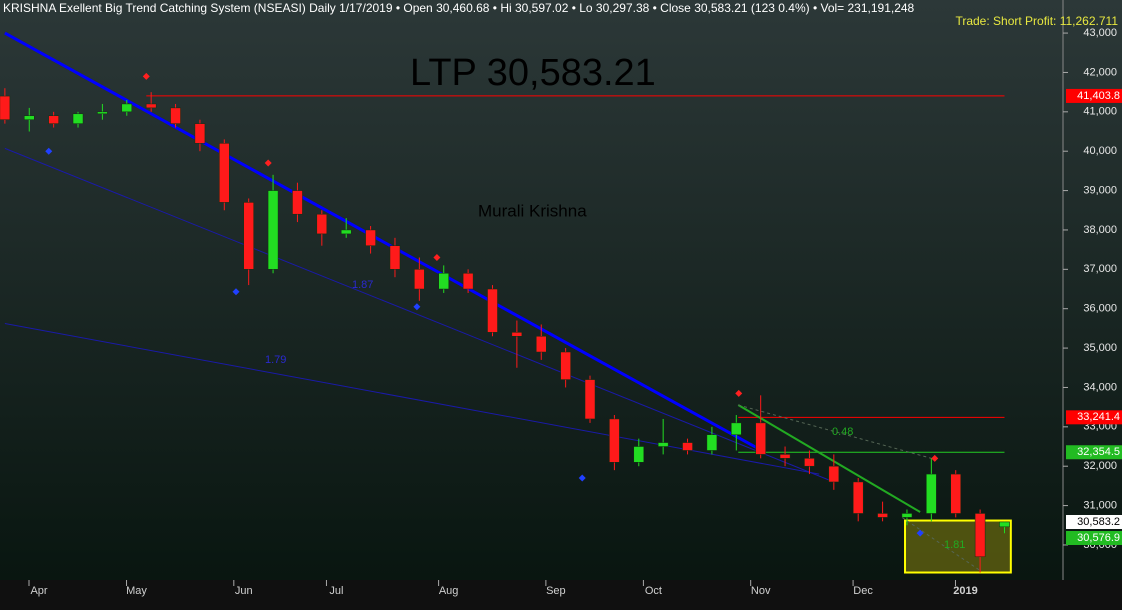 This screenshot has height=610, width=1122. Describe the element at coordinates (954, 545) in the screenshot. I see `line-label: 1.81` at that location.